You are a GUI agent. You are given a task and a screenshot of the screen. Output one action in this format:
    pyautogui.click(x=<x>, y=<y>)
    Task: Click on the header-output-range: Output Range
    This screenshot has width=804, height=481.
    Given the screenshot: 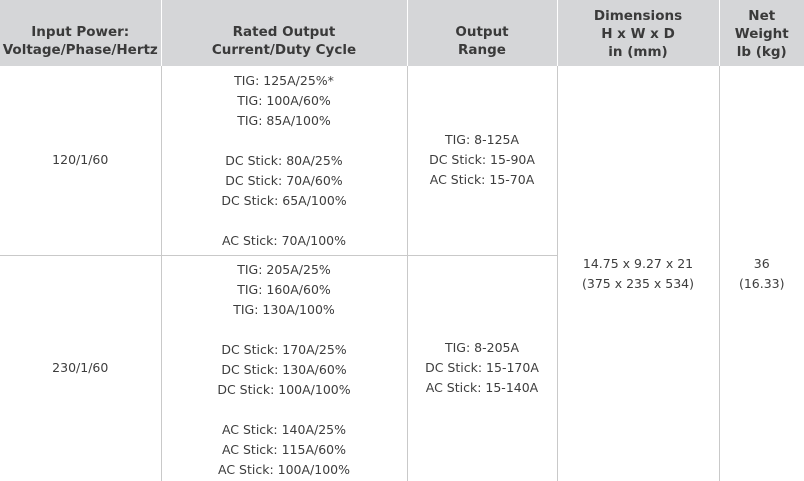 What is the action you would take?
    pyautogui.click(x=481, y=33)
    